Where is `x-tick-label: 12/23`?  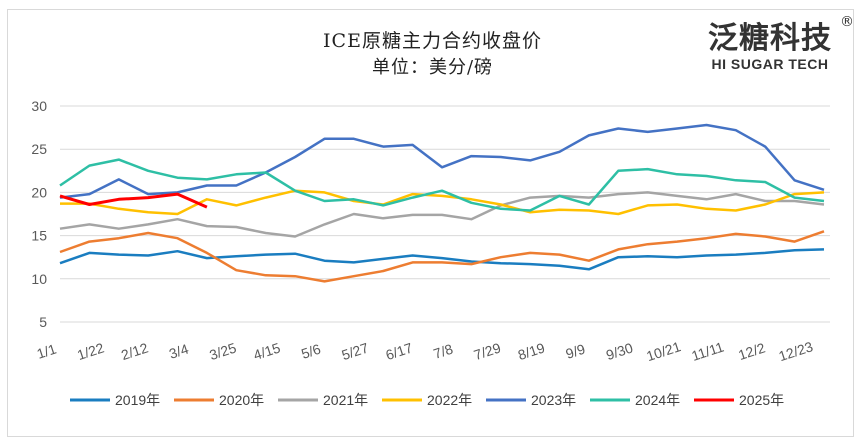 x-tick-label: 12/23 is located at coordinates (796, 351).